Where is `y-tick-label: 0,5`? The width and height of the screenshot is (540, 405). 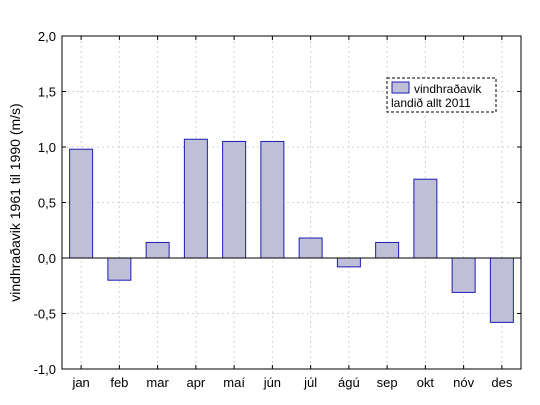 y-tick-label: 0,5 is located at coordinates (47, 203).